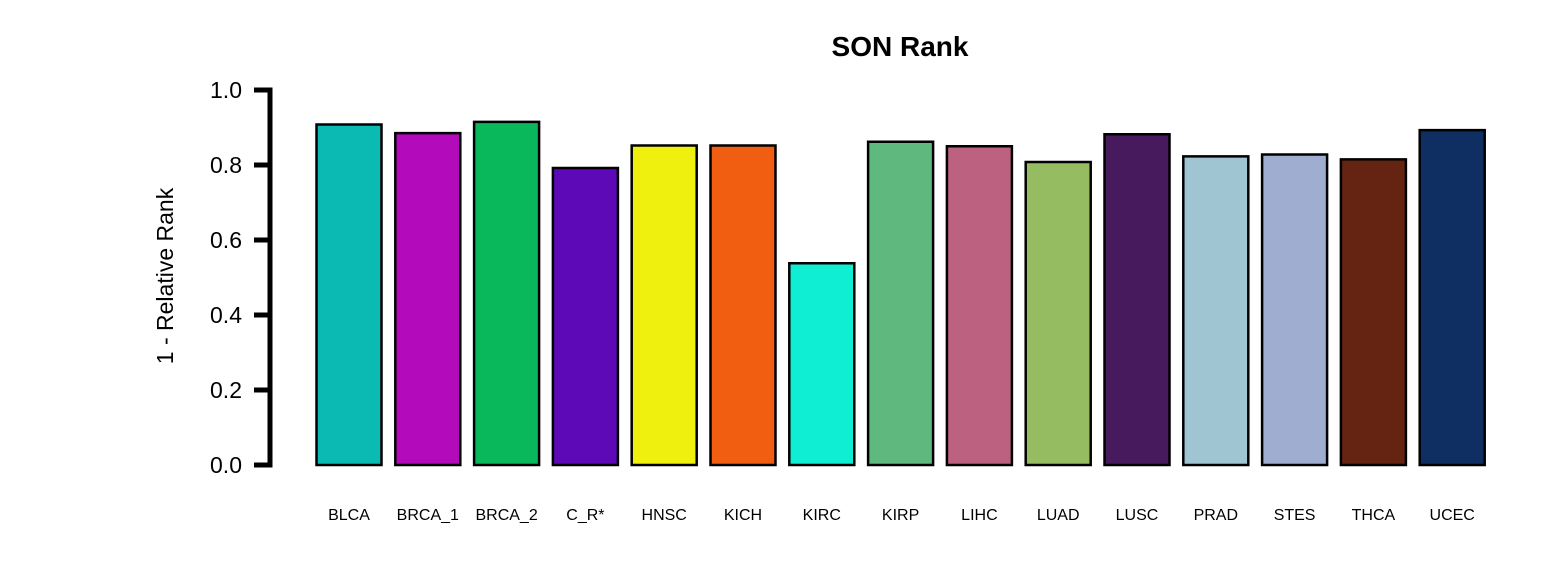 The image size is (1560, 586). Describe the element at coordinates (664, 305) in the screenshot. I see `bar-hnsc` at that location.